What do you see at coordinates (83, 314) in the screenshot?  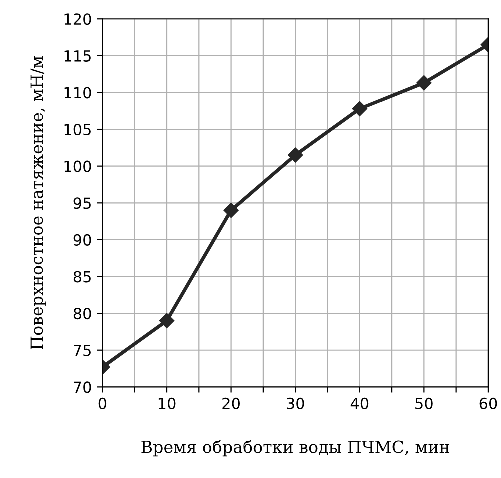 I see `y-tick-label: 80` at bounding box center [83, 314].